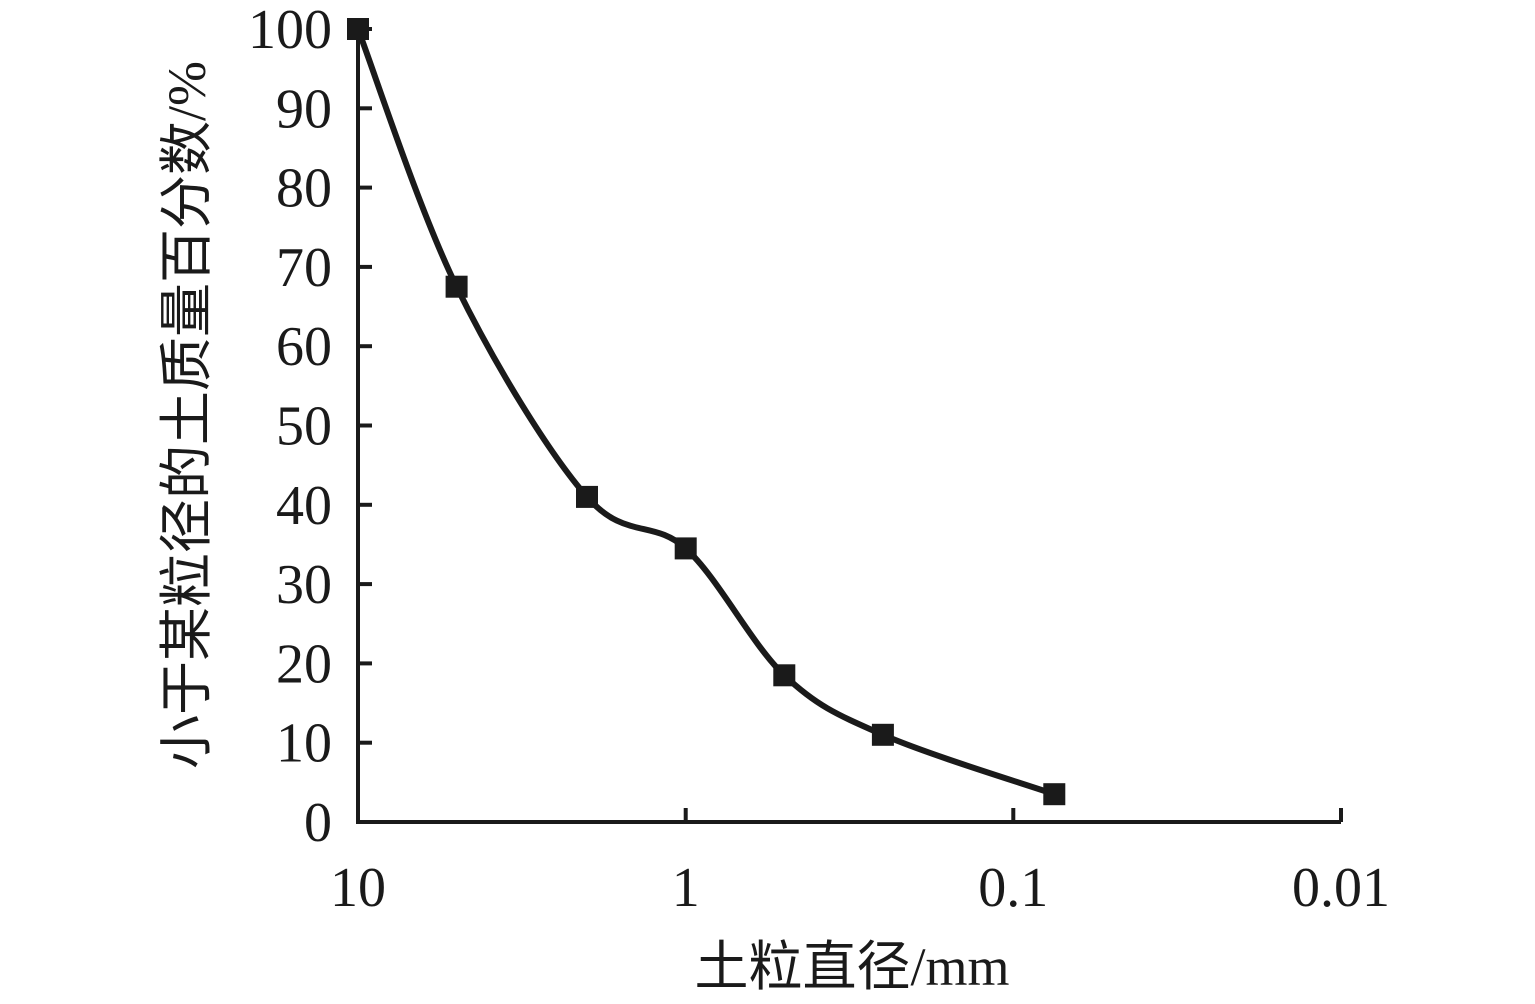 This screenshot has width=1535, height=1004. What do you see at coordinates (304, 268) in the screenshot?
I see `y-tick-label: 70` at bounding box center [304, 268].